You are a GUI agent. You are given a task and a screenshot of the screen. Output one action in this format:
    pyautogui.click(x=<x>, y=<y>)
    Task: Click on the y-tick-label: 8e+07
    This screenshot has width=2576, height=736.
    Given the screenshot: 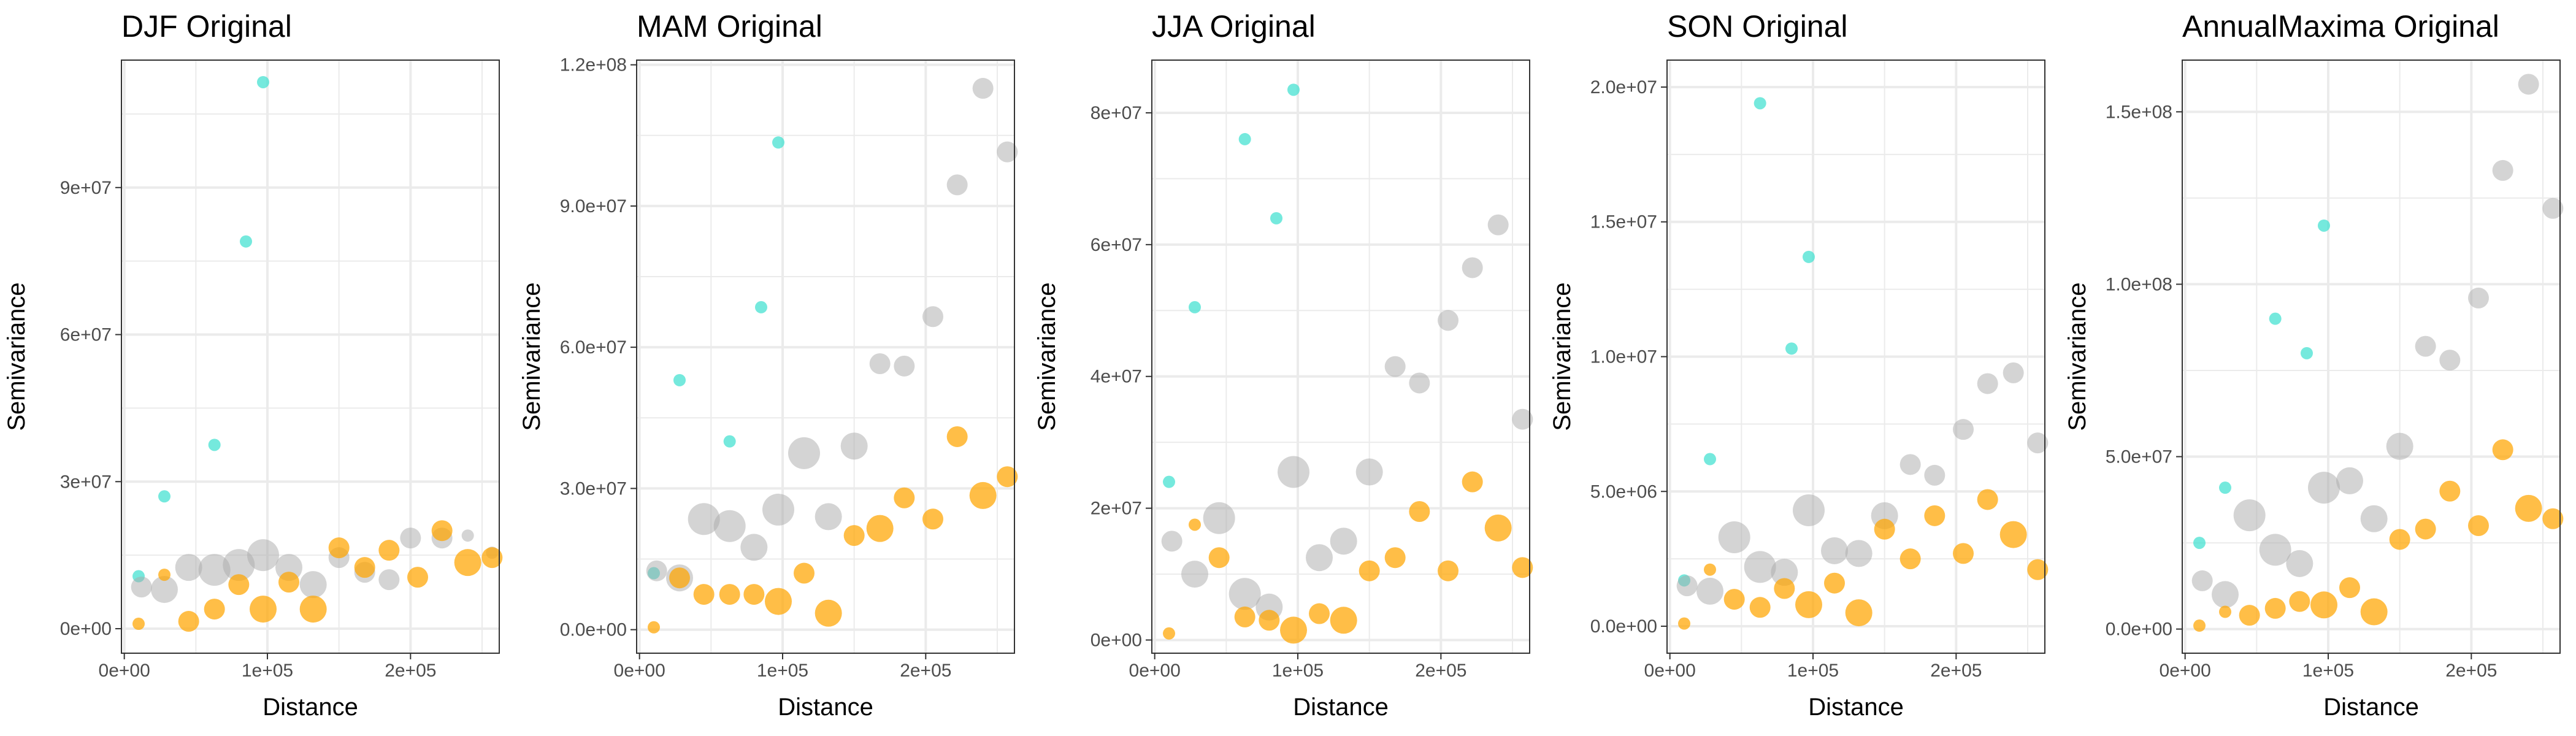 What is the action you would take?
    pyautogui.click(x=1116, y=113)
    